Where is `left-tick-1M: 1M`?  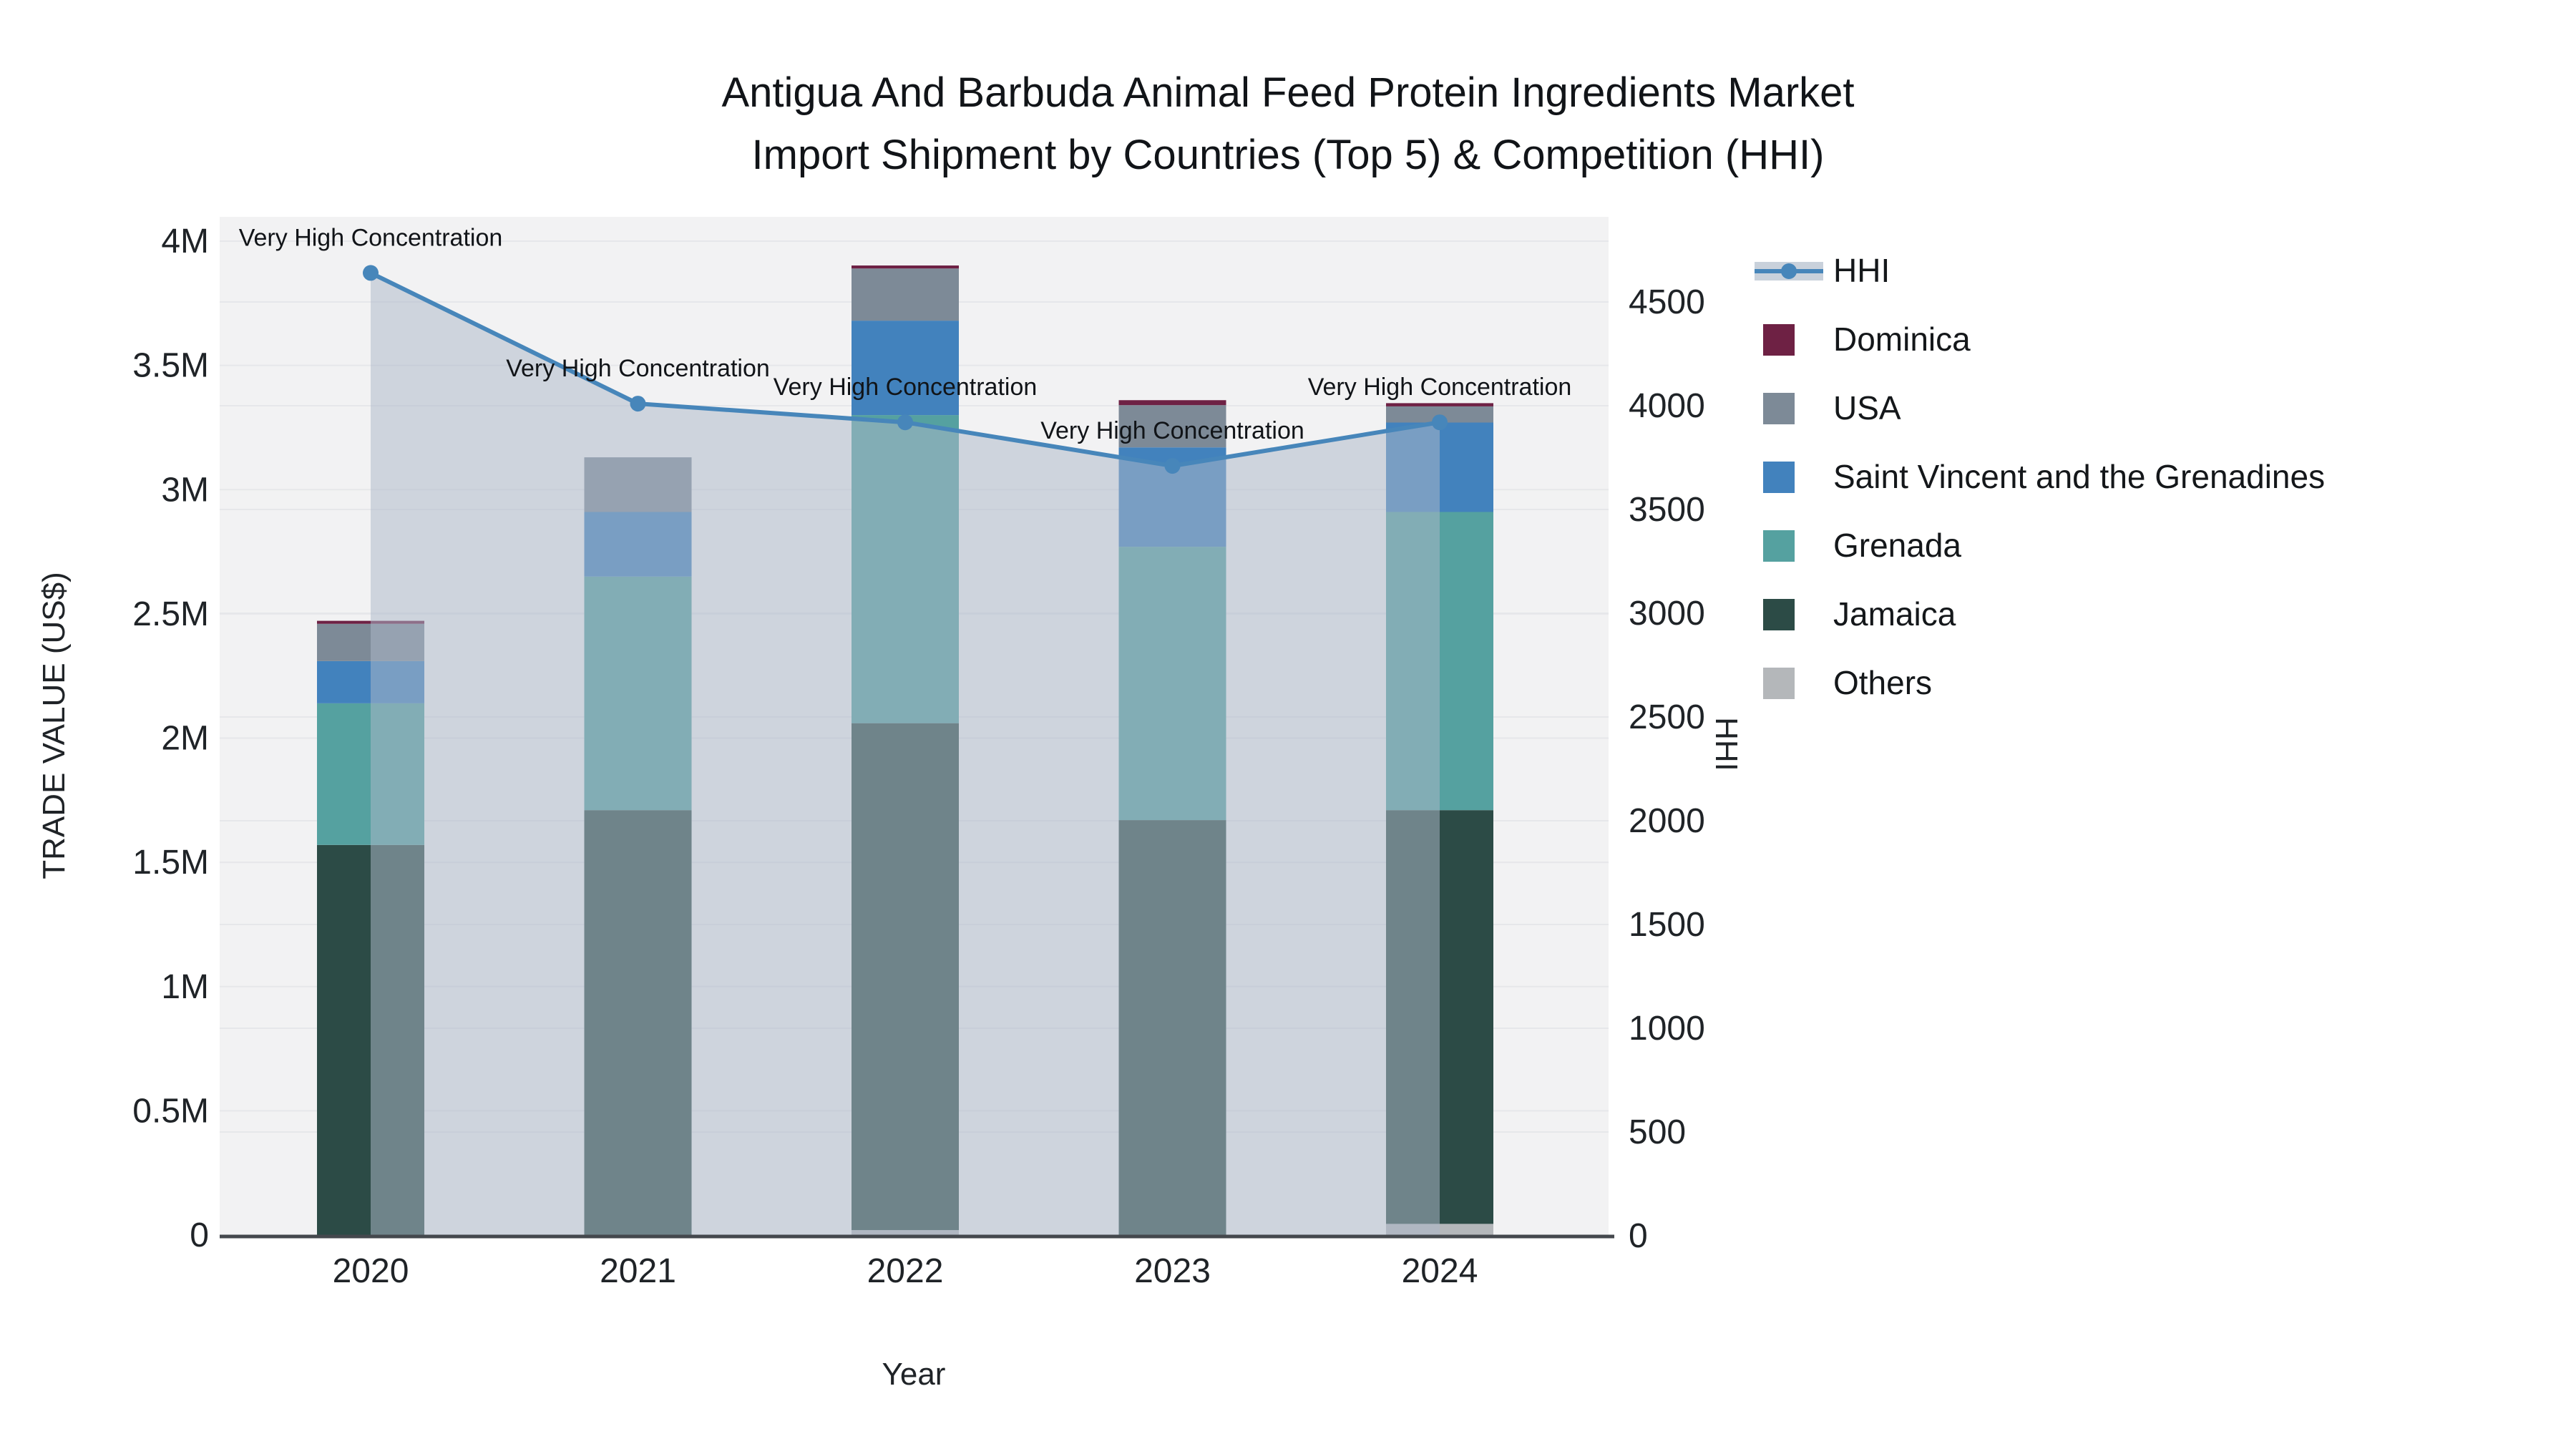
left-tick-1M: 1M is located at coordinates (185, 987).